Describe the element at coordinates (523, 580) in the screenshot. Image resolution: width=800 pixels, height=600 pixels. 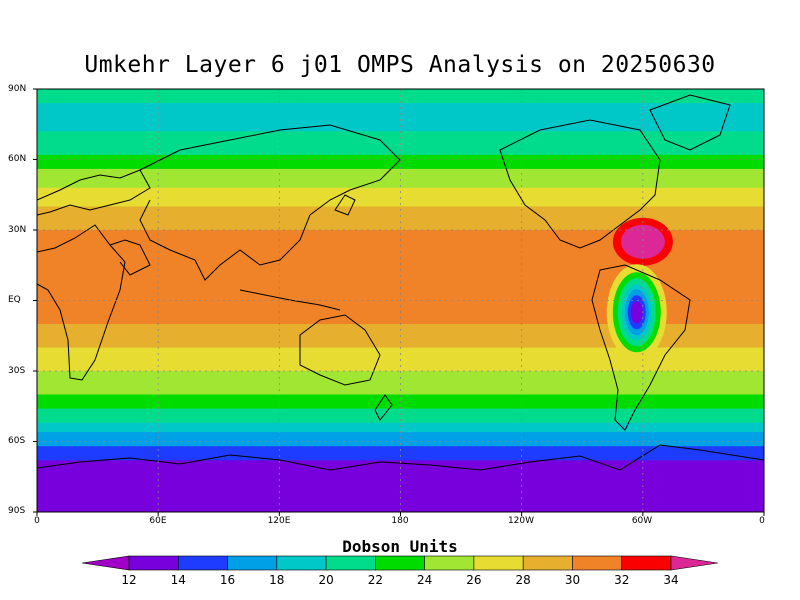
I see `colorbar-label: 28` at that location.